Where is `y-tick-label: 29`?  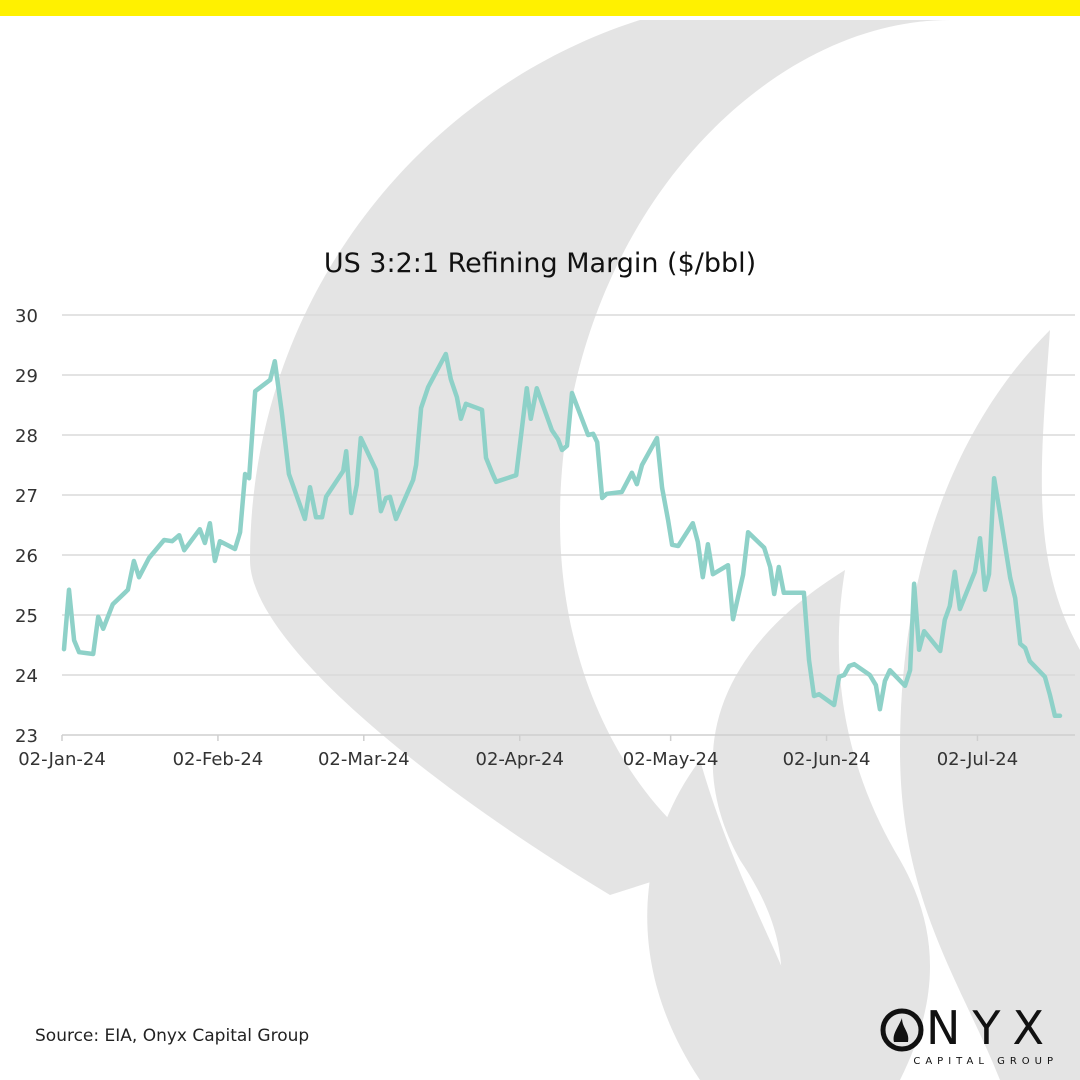 y-tick-label: 29 is located at coordinates (26, 376).